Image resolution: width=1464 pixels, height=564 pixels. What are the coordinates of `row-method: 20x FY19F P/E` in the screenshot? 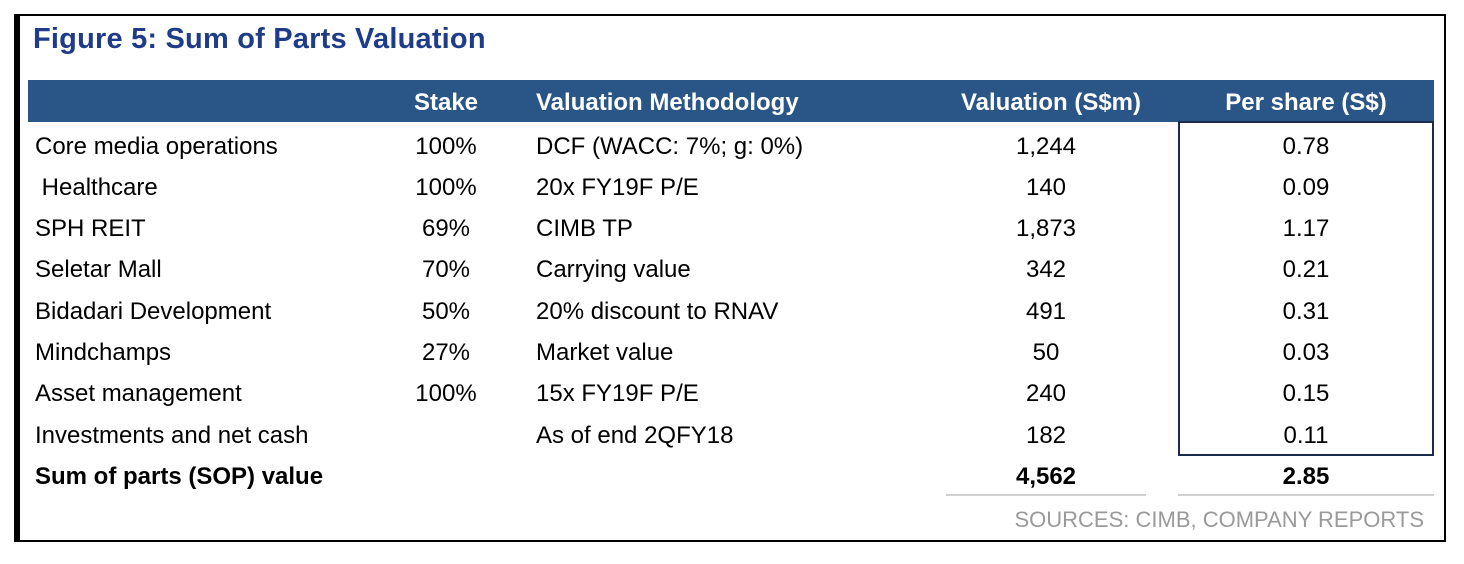 It's located at (617, 187).